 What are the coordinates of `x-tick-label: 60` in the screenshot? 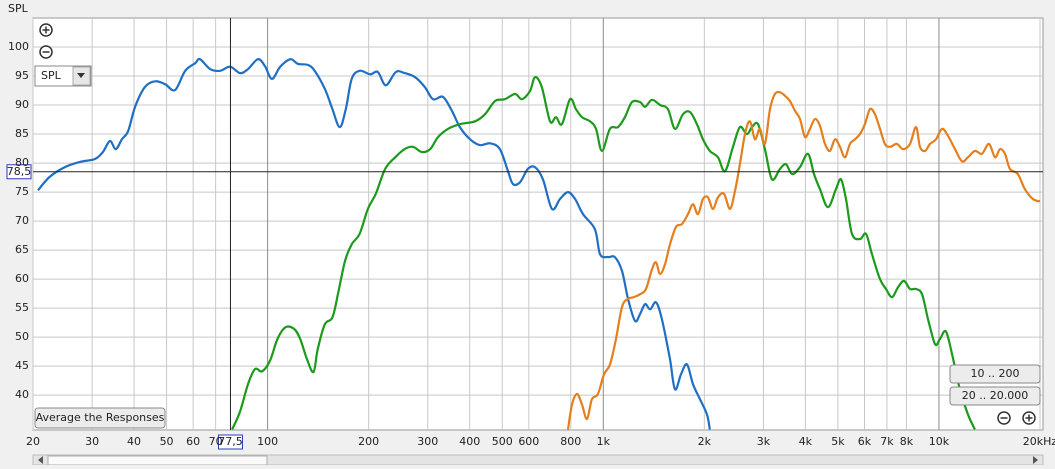 It's located at (193, 441).